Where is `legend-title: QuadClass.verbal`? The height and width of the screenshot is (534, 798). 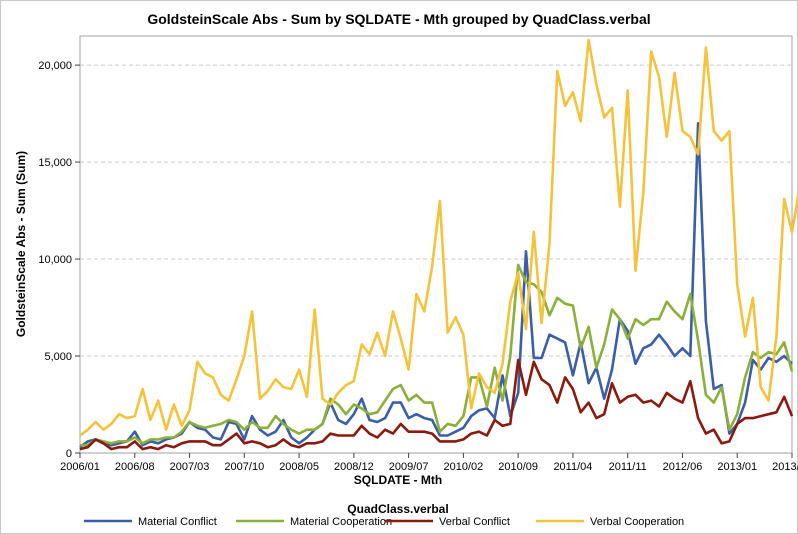 legend-title: QuadClass.verbal is located at coordinates (397, 509).